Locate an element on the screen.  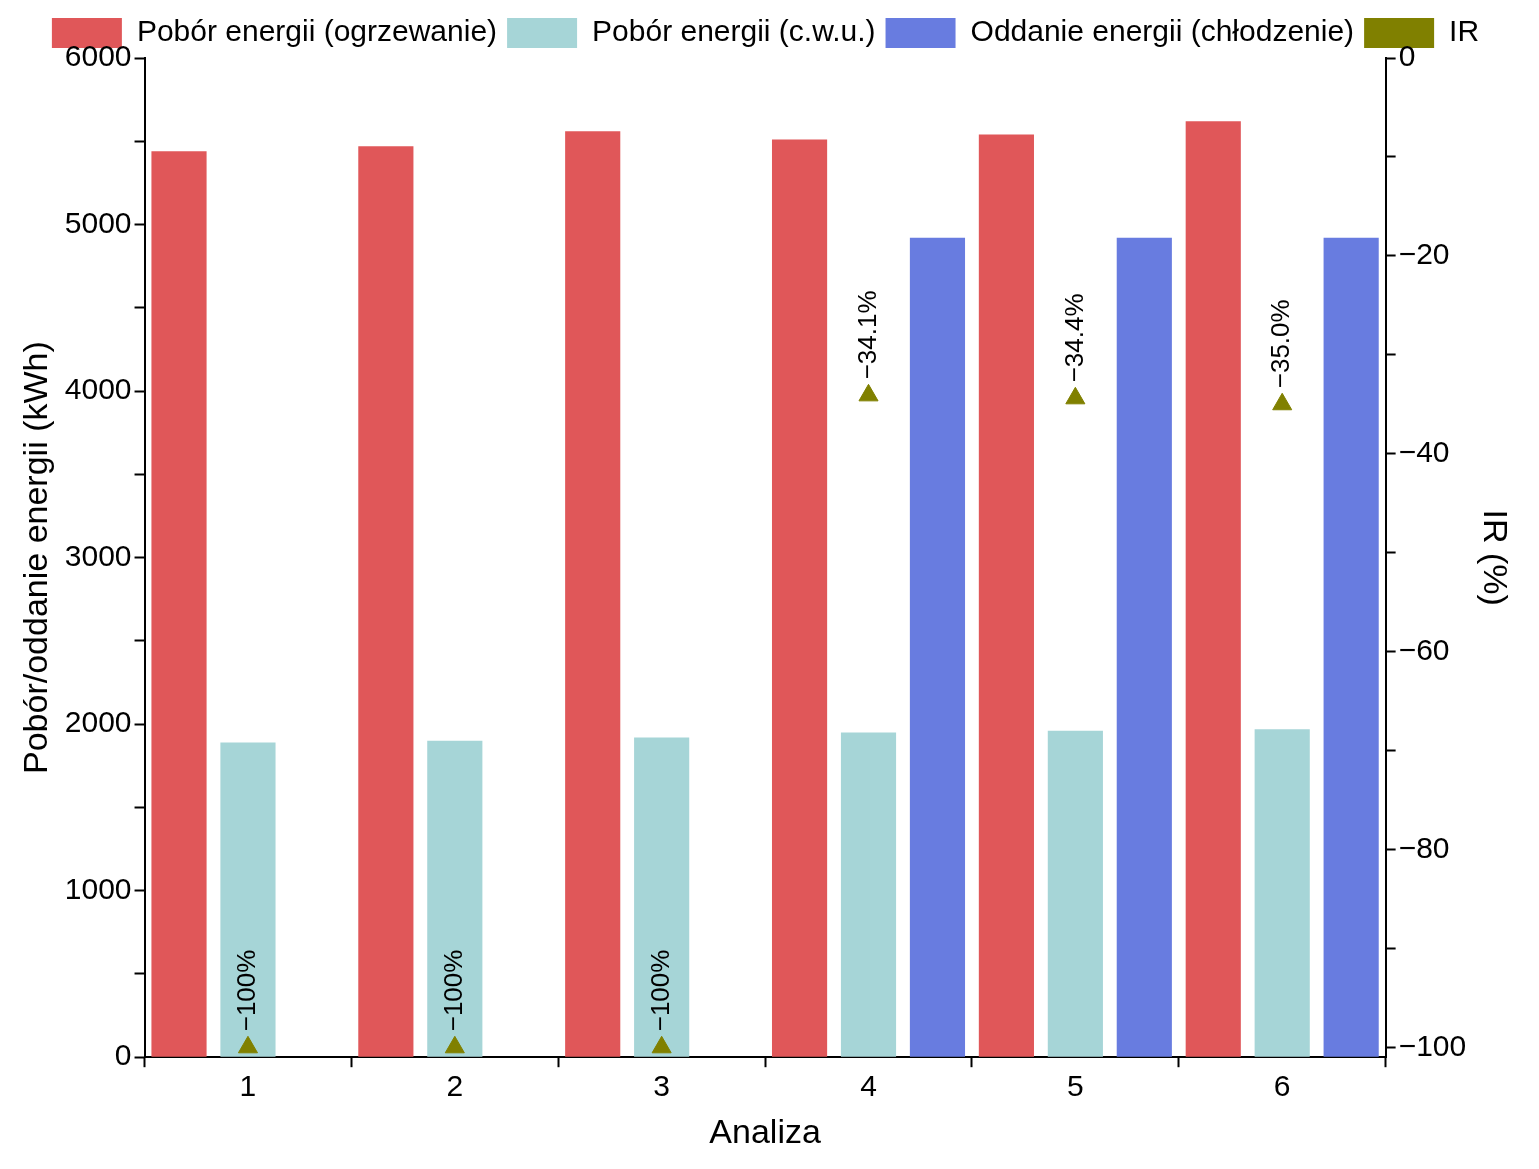
y-tick-label: 2000 is located at coordinates (98, 722).